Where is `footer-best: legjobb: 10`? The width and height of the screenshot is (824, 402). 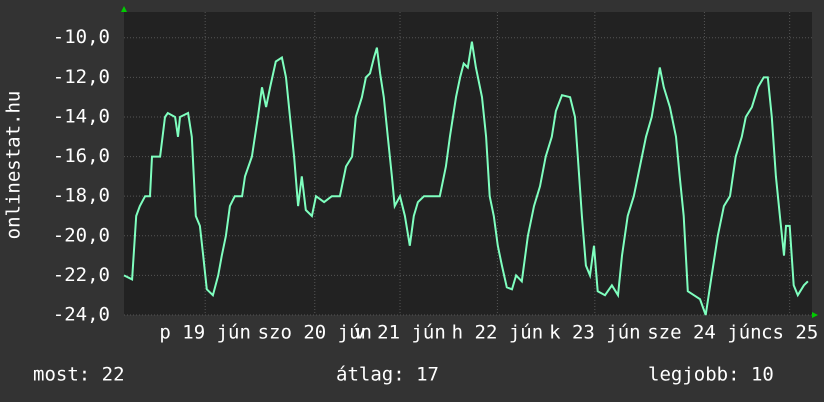 footer-best: legjobb: 10 is located at coordinates (711, 375).